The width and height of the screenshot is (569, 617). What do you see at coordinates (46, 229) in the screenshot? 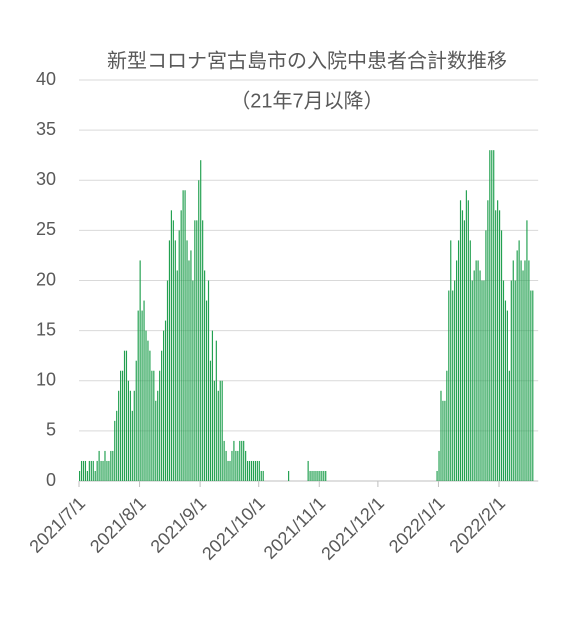
I see `y-tick-label: 25` at bounding box center [46, 229].